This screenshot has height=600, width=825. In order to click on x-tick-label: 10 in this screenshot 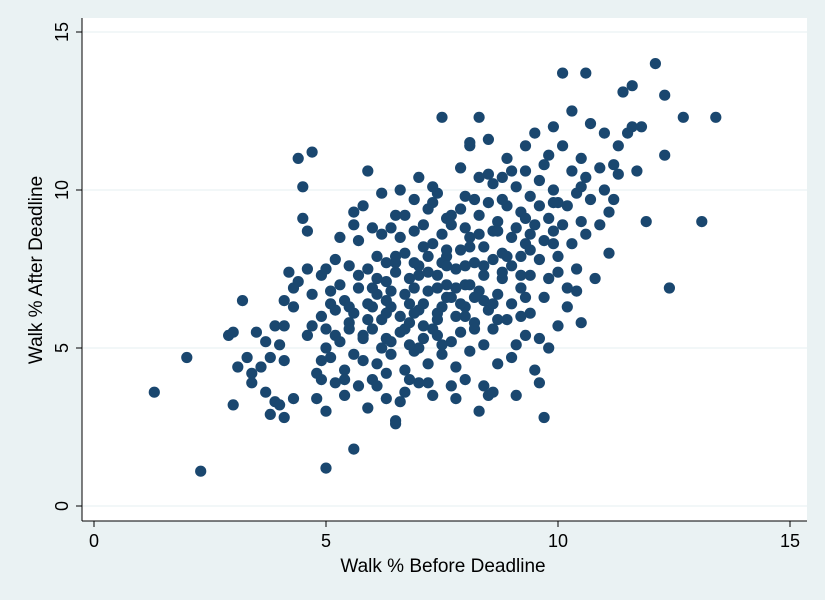, I will do `click(558, 541)`.